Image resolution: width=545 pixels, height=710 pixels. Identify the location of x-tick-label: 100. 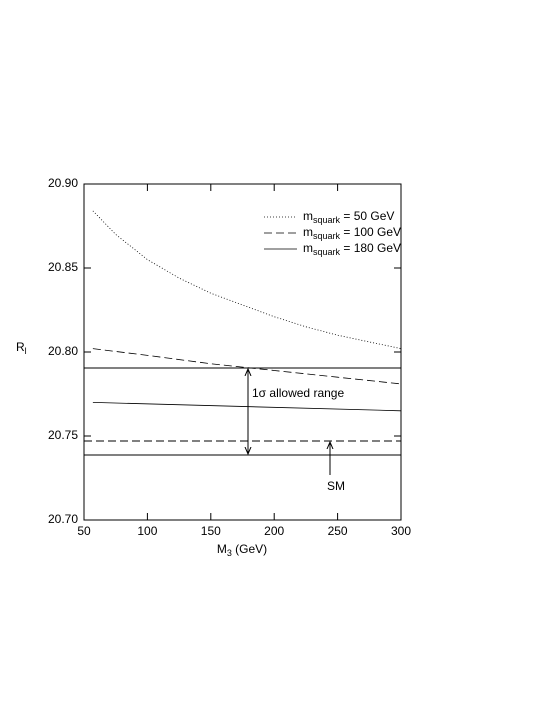
(147, 531).